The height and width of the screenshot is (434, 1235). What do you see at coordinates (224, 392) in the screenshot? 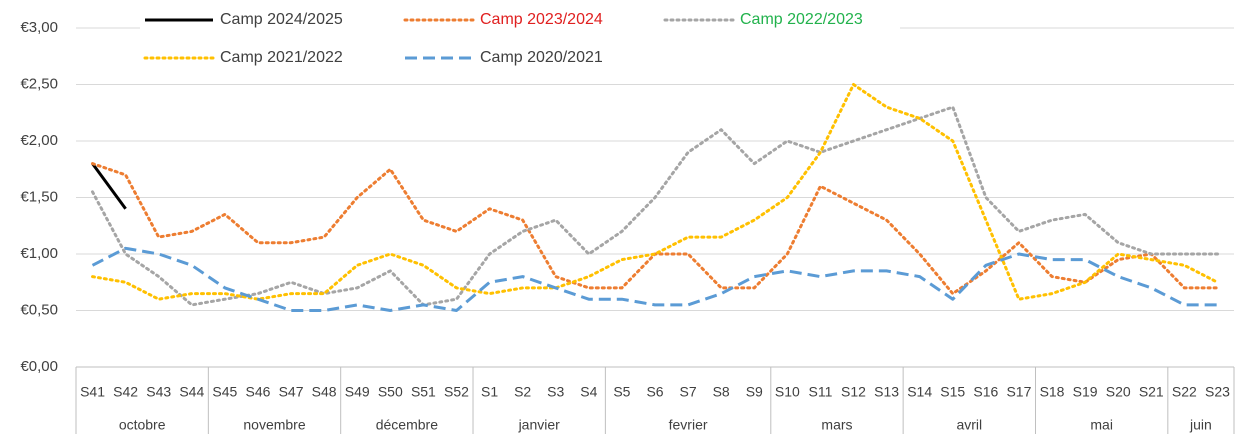
I see `x-tick-label: S45` at bounding box center [224, 392].